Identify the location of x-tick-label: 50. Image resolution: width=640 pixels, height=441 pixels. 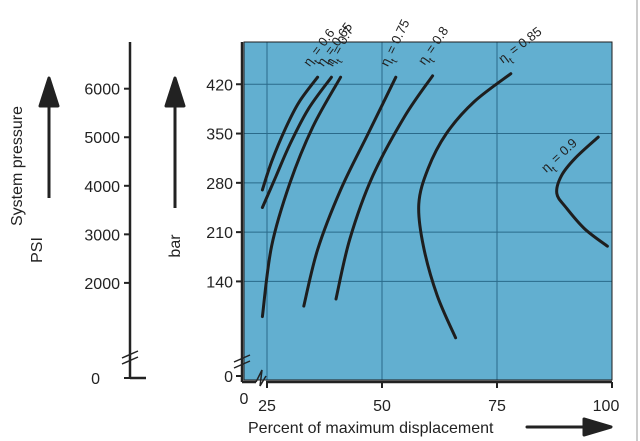
(382, 406).